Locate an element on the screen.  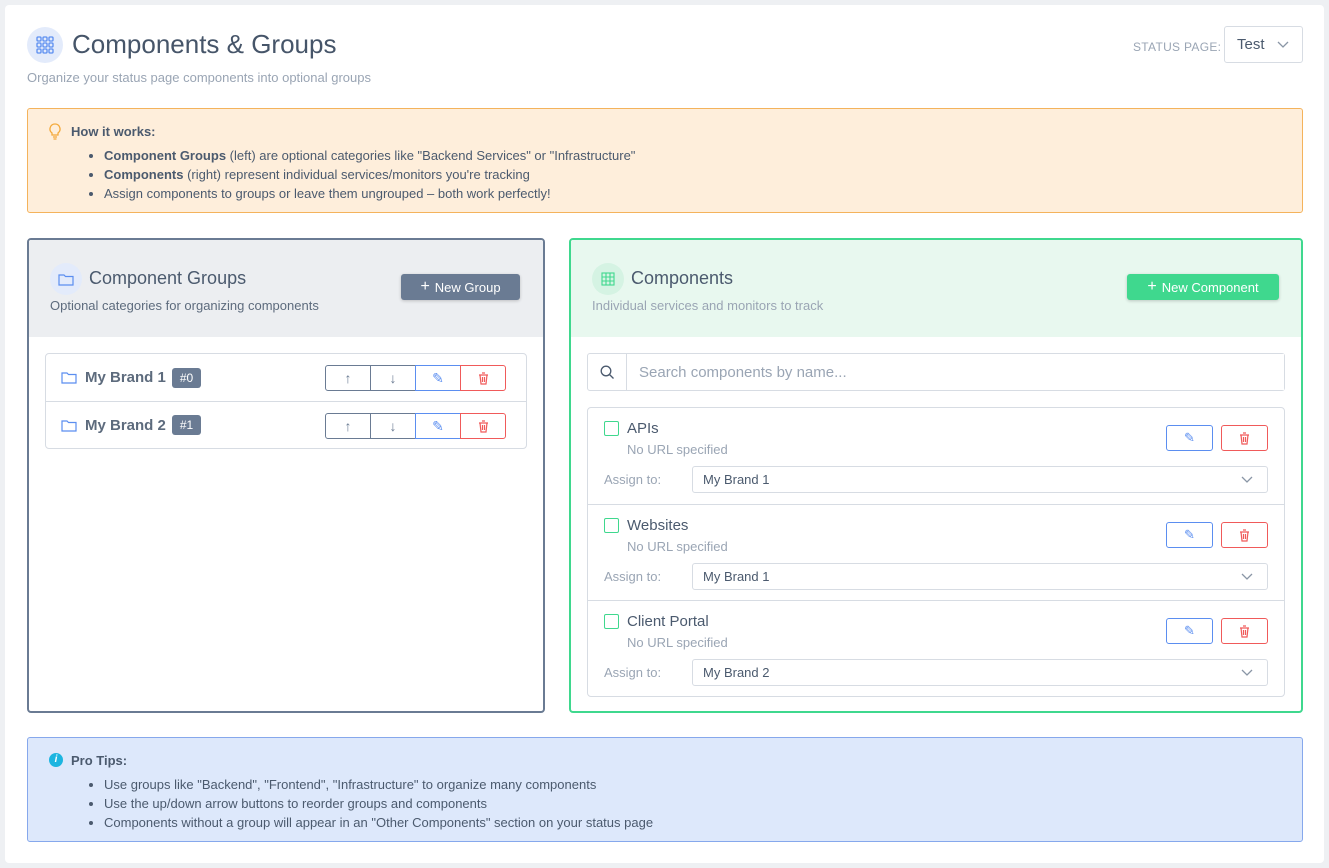
status-page-label: STATUS PAGE: is located at coordinates (1177, 47).